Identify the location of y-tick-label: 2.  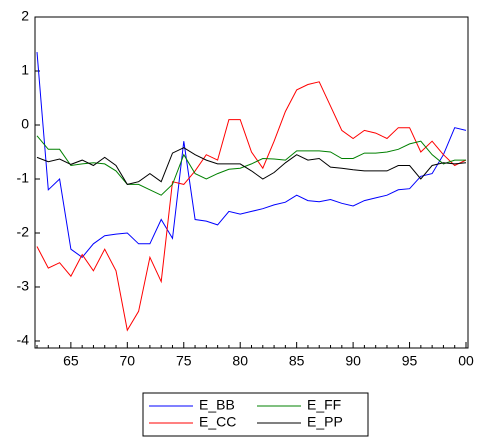
(25, 16).